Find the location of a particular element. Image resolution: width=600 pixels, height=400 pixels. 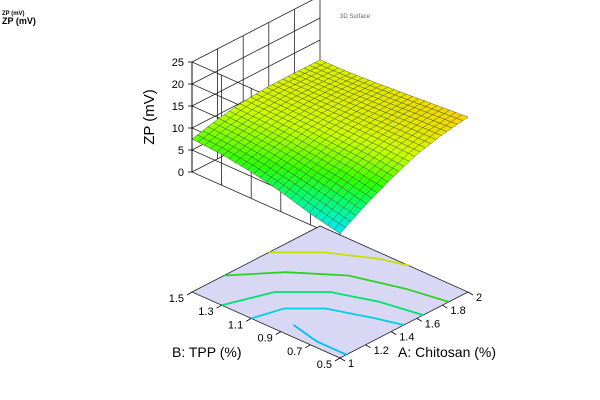

z-tick-label: 5 is located at coordinates (181, 151).